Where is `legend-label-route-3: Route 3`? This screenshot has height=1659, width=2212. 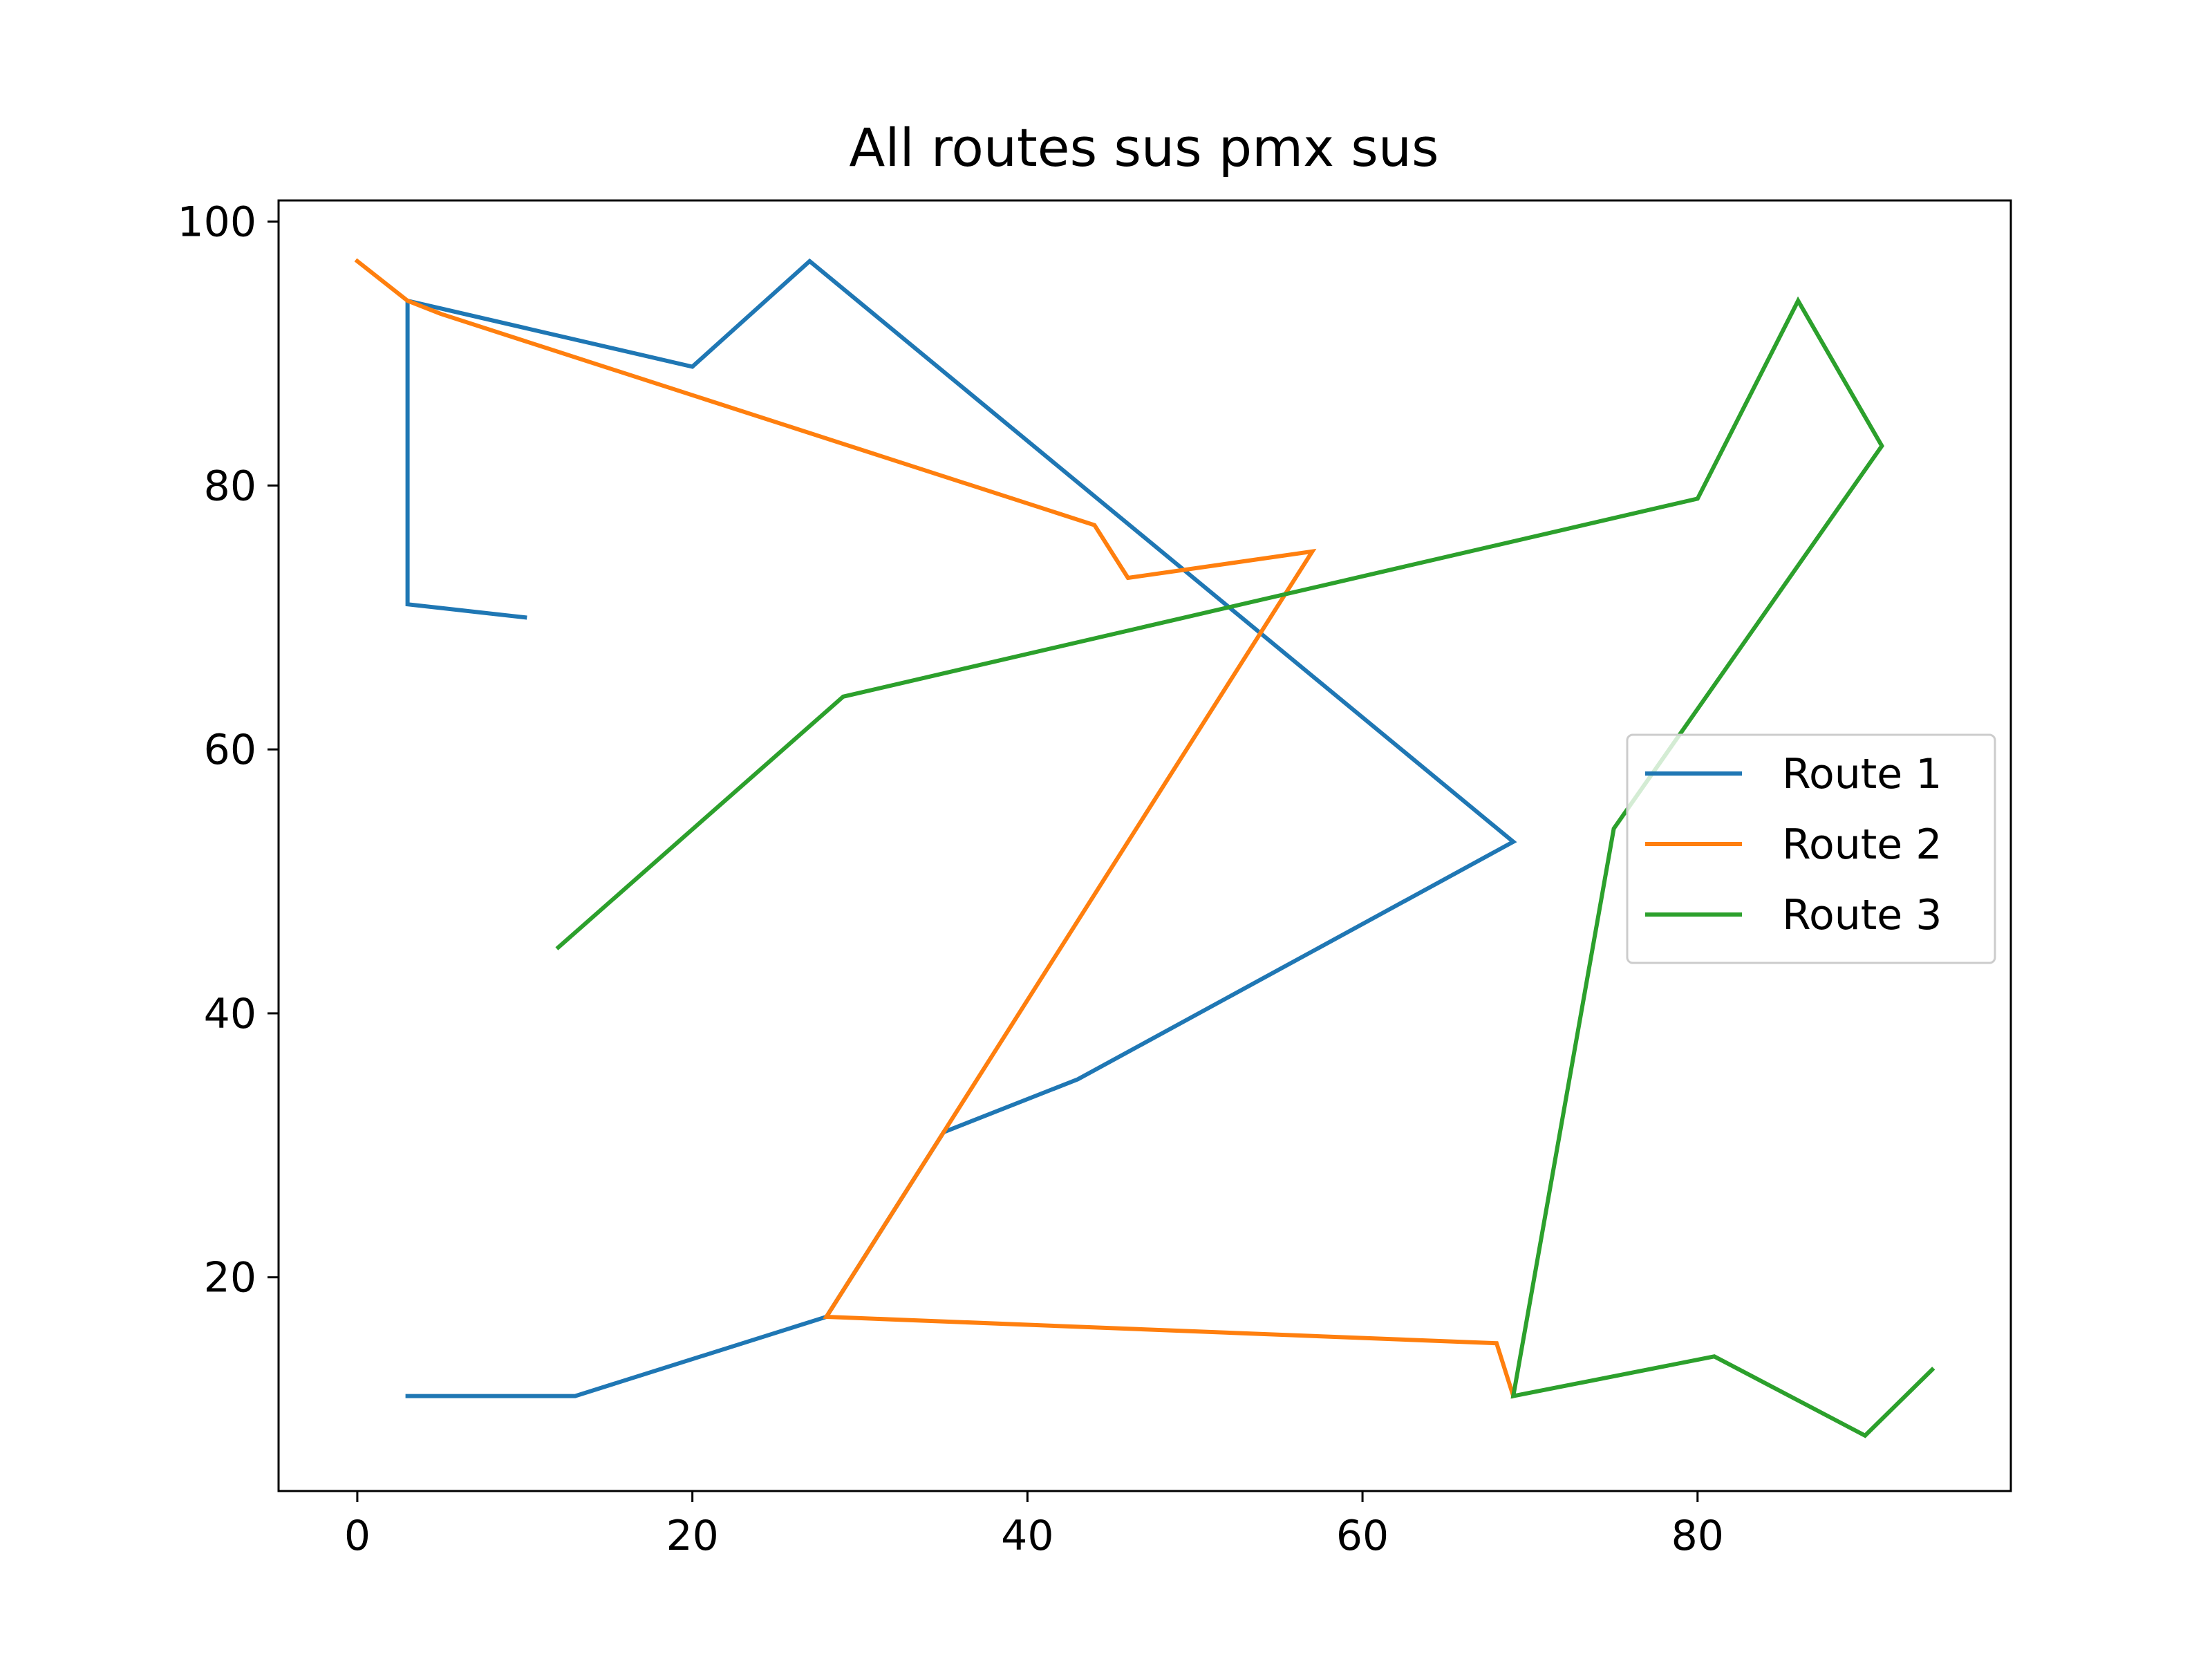
legend-label-route-3: Route 3 is located at coordinates (1862, 915).